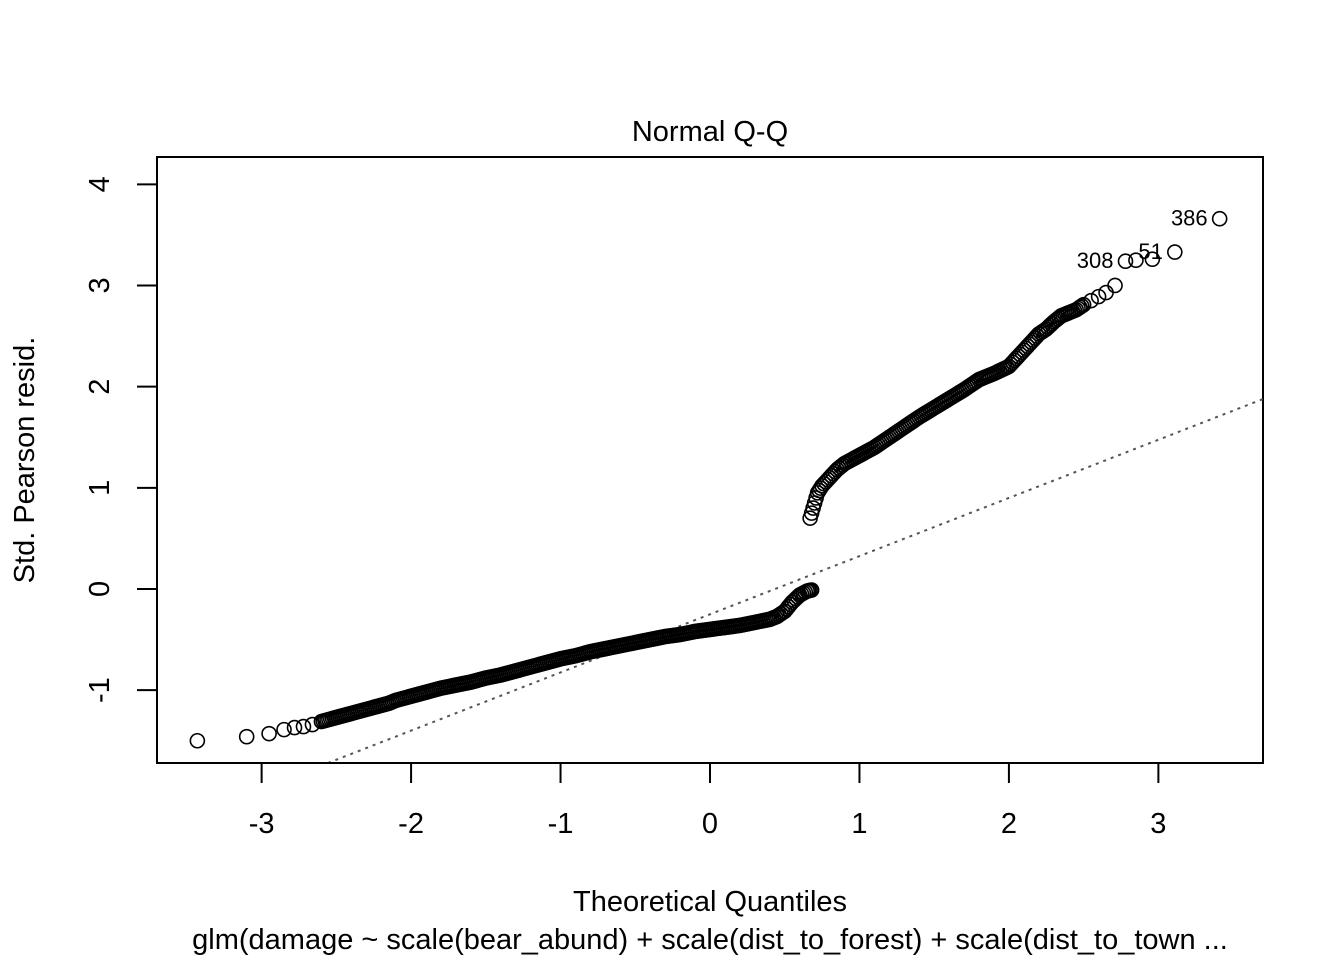  Describe the element at coordinates (262, 824) in the screenshot. I see `x-tick-label: -3` at that location.